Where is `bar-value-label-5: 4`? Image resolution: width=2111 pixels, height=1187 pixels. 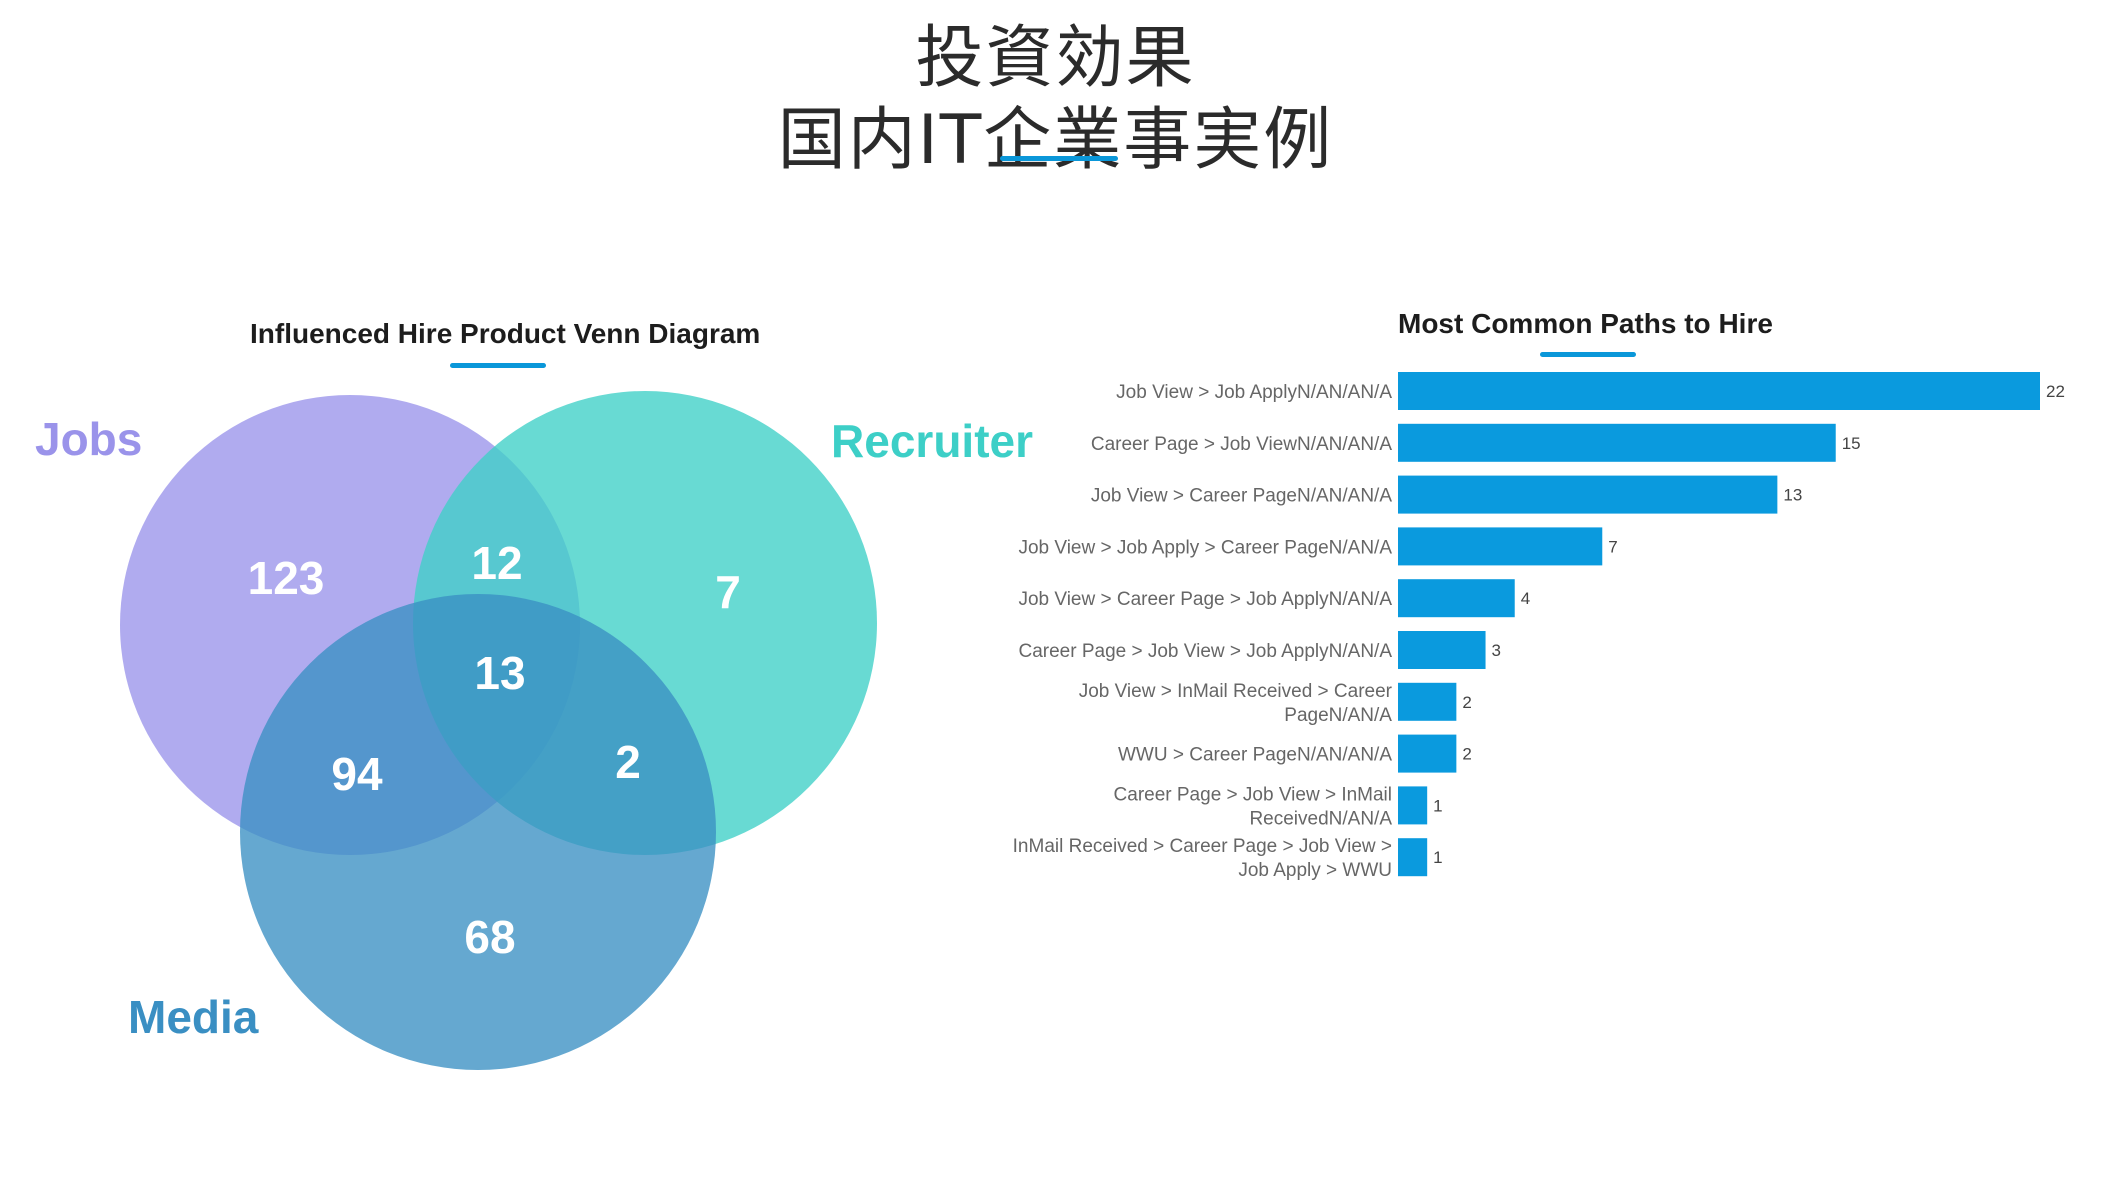
bar-value-label-5: 4 is located at coordinates (1525, 598).